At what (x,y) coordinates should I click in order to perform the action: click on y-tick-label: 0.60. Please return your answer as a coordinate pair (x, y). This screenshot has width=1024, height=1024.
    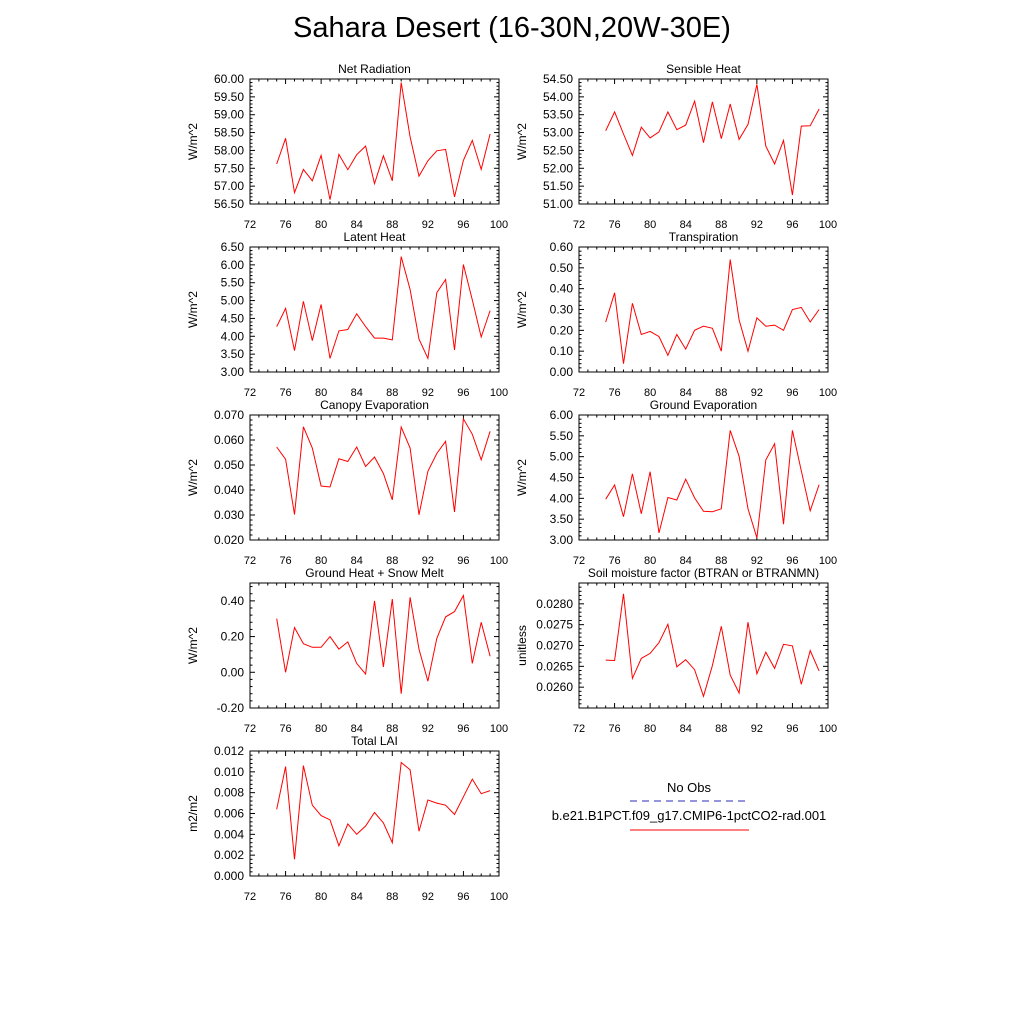
    Looking at the image, I should click on (562, 247).